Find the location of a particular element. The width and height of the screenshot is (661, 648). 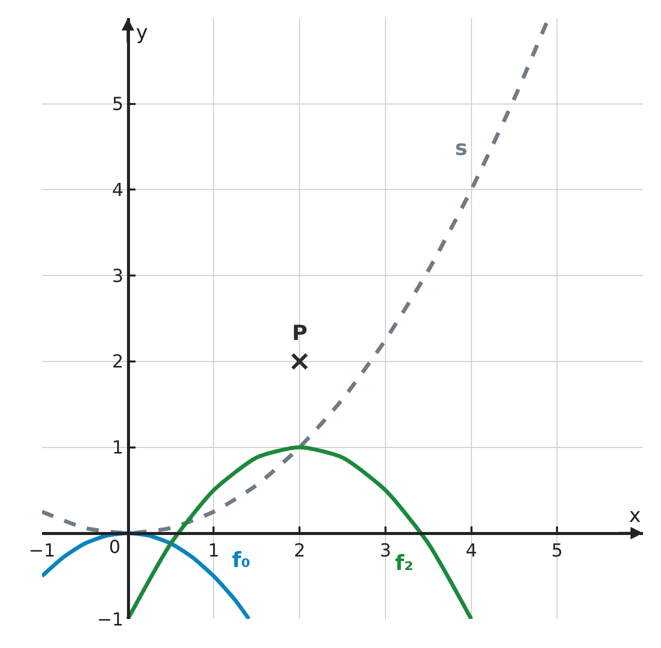

x-tick-label: 5 is located at coordinates (557, 551).